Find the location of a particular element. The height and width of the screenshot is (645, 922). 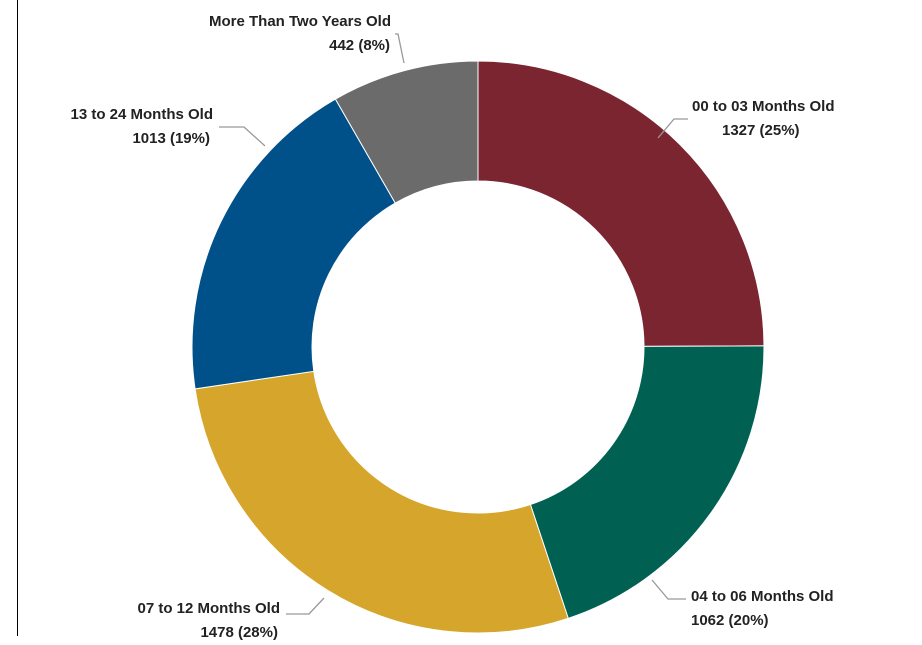

slice-label: 00 to 03 Months Old is located at coordinates (763, 106).